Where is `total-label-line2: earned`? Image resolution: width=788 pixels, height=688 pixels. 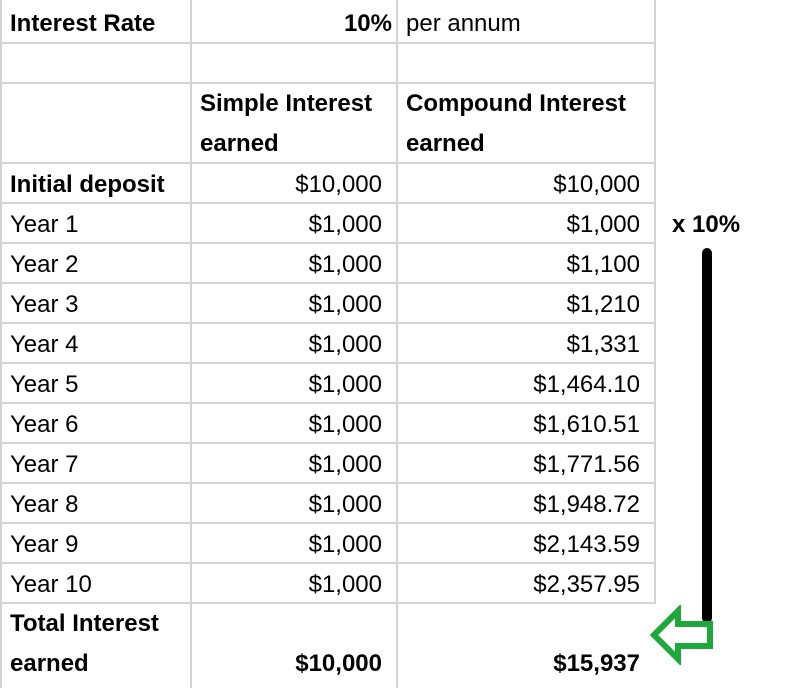 total-label-line2: earned is located at coordinates (49, 663).